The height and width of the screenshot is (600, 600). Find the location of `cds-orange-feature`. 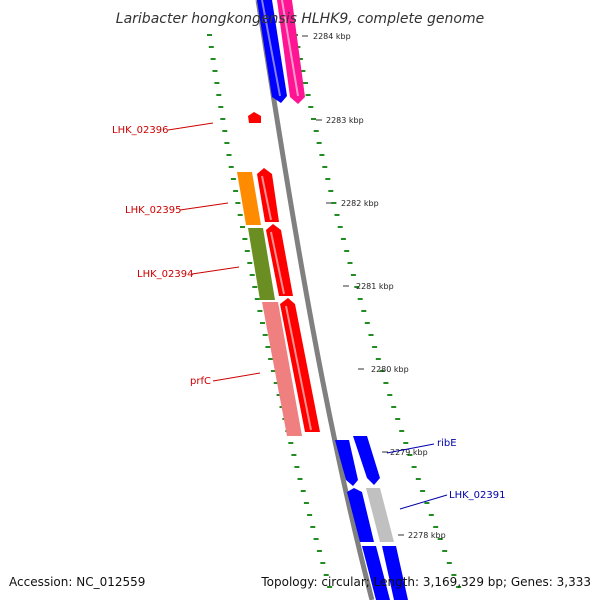

cds-orange-feature is located at coordinates (249, 198).